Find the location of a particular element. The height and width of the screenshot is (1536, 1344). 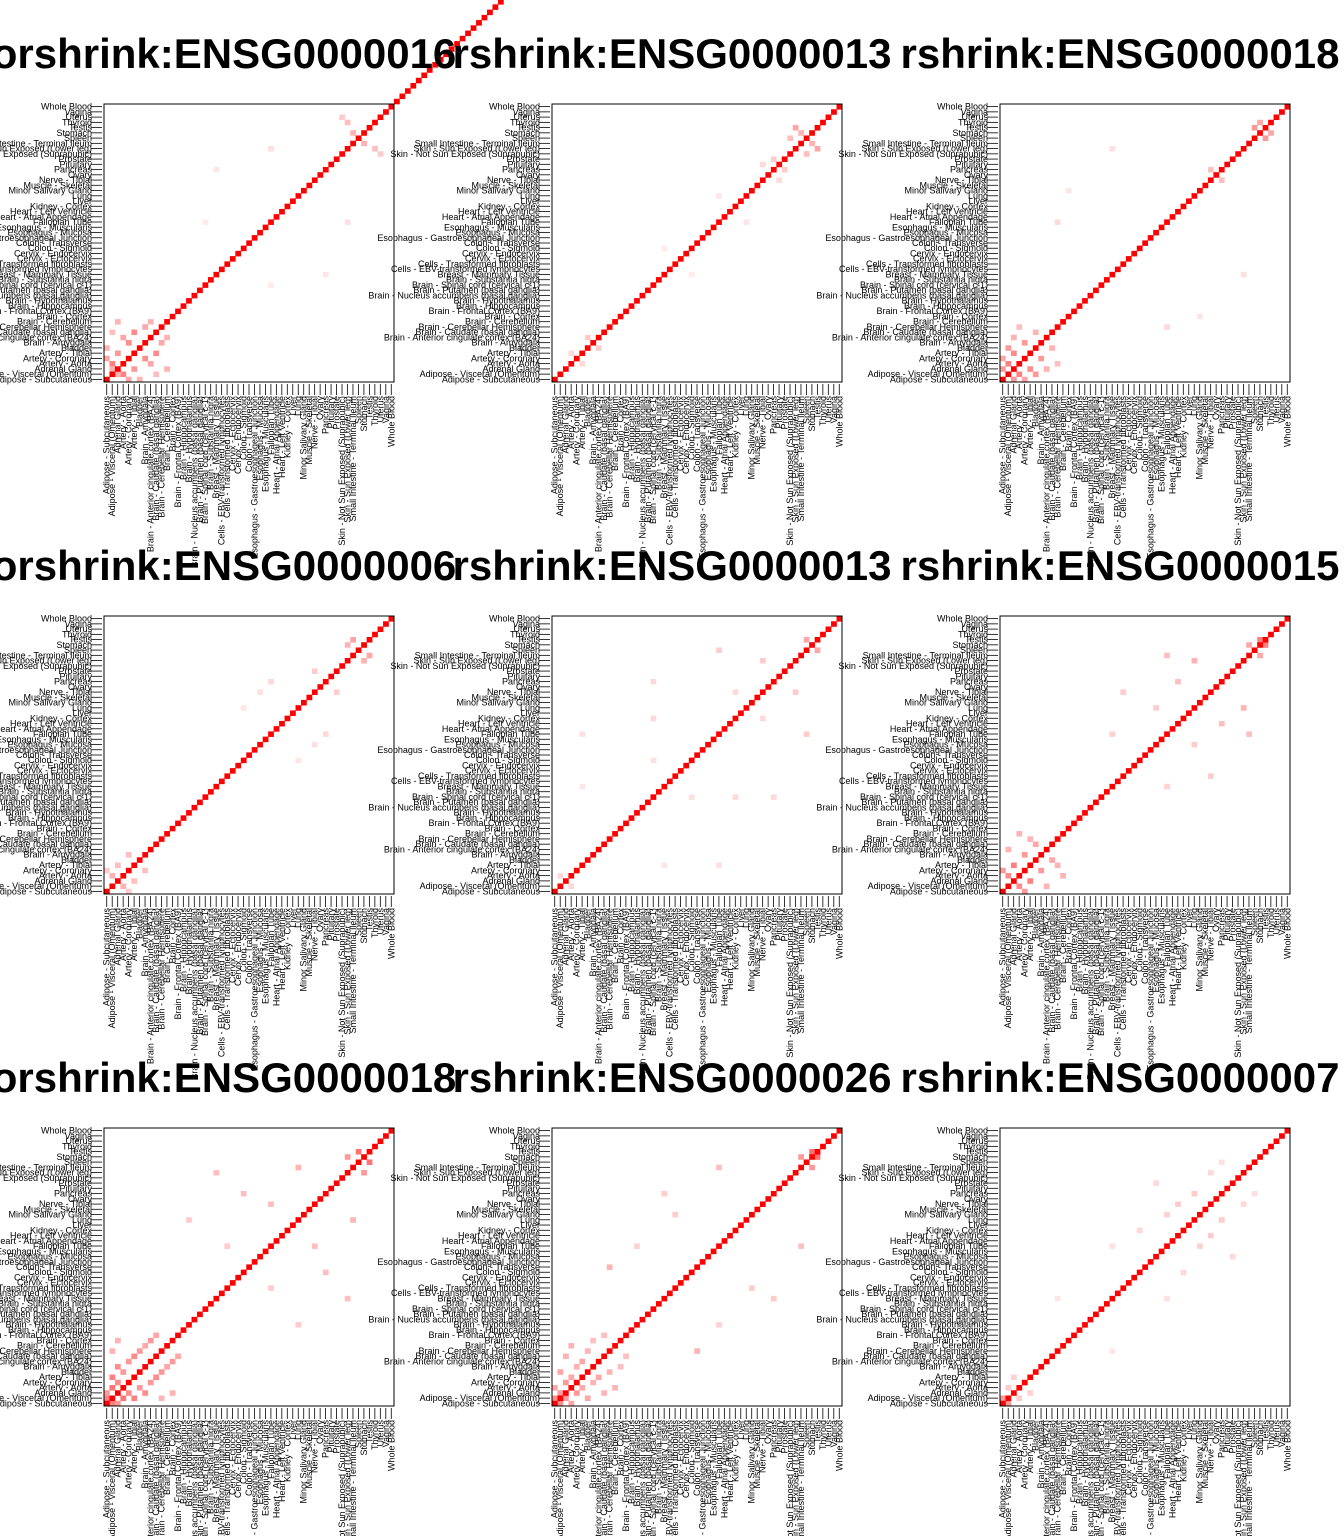

x-label: Cells - Transformed fibroblasts is located at coordinates (227, 969).